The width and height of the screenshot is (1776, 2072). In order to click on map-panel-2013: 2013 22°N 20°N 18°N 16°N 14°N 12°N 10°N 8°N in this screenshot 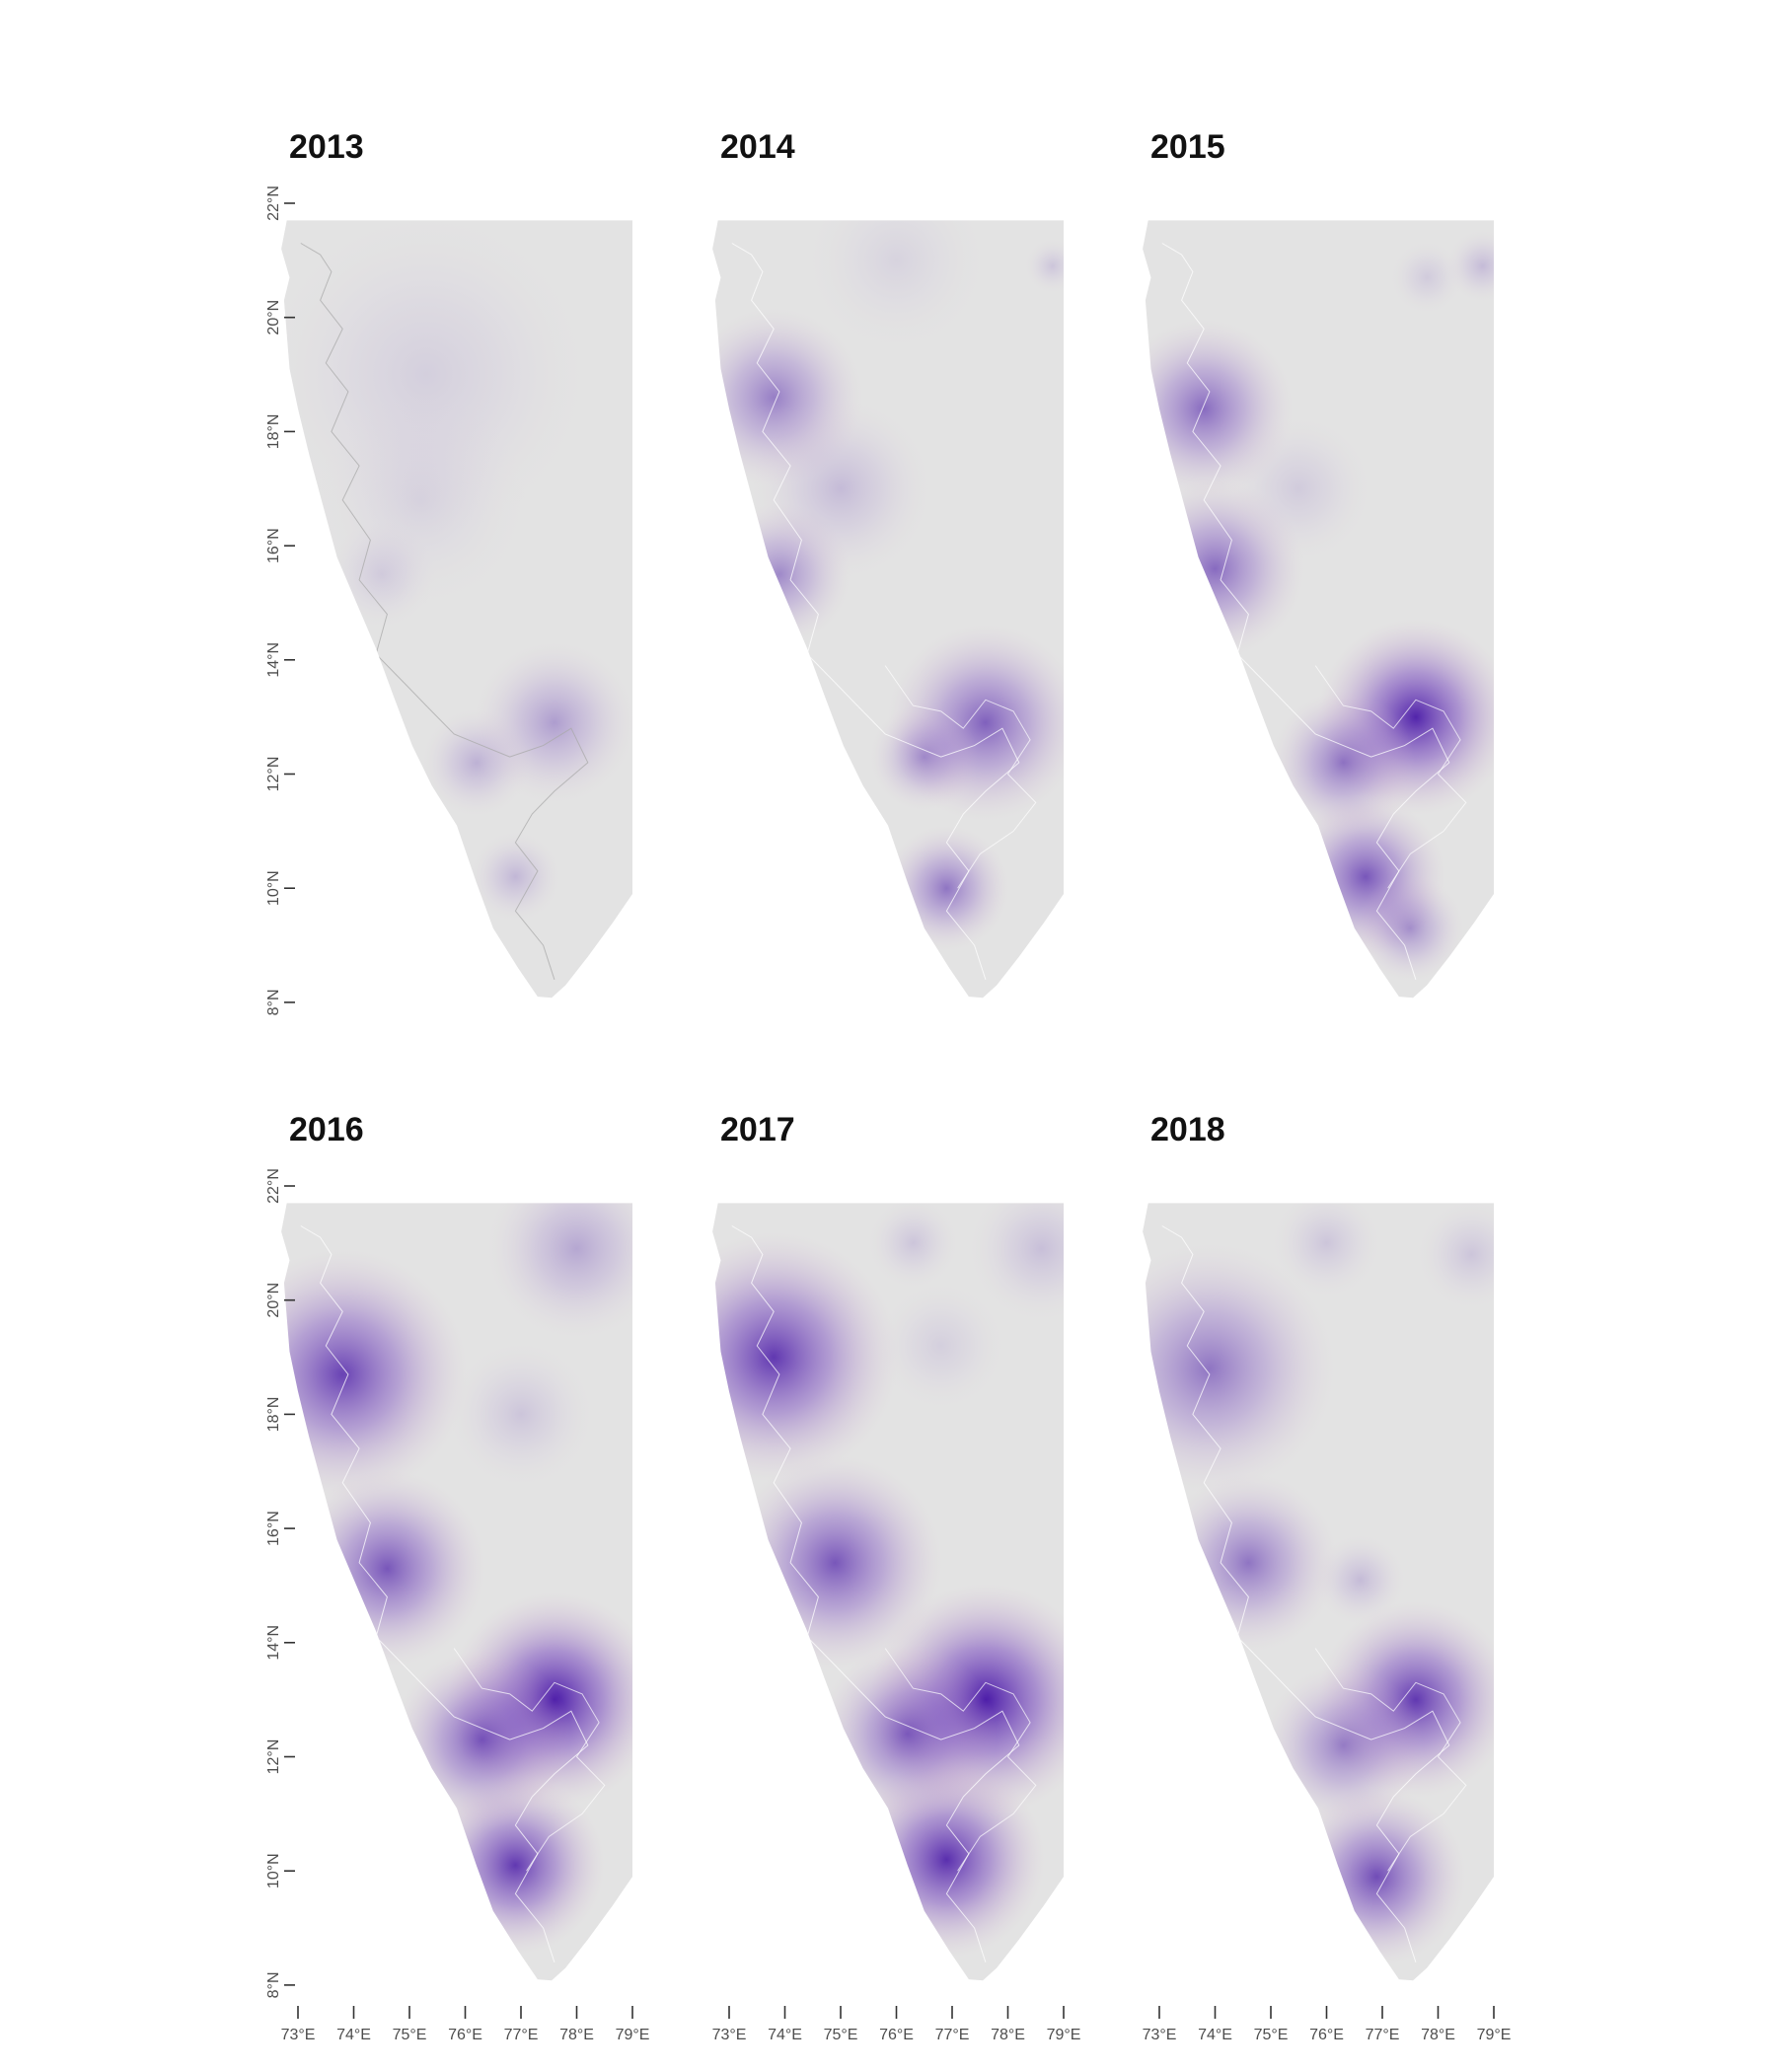, I will do `click(449, 572)`.